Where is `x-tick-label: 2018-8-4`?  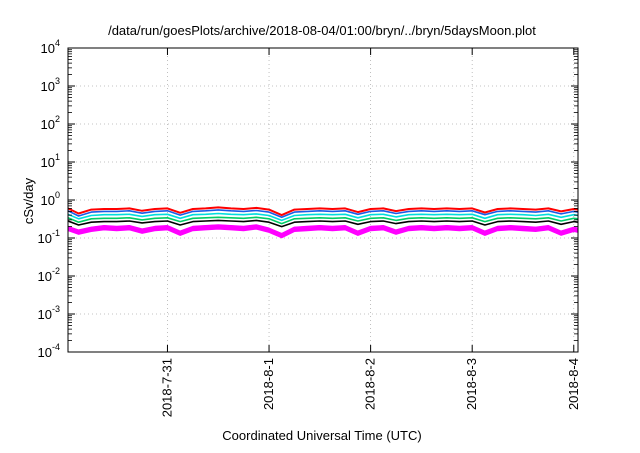
x-tick-label: 2018-8-4 is located at coordinates (573, 384).